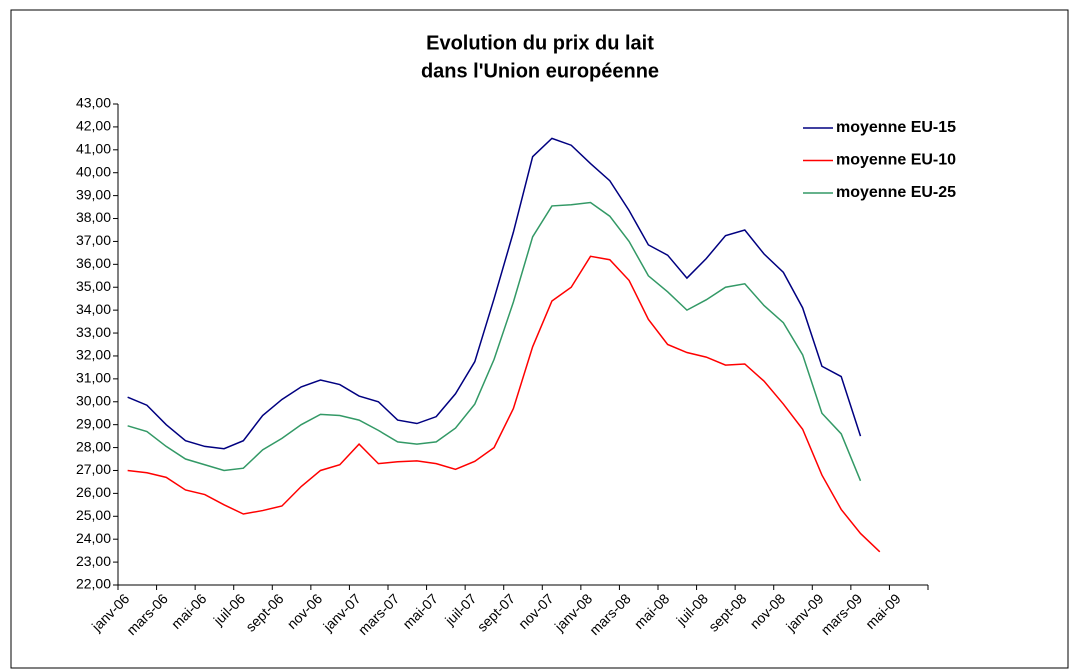 Image resolution: width=1079 pixels, height=671 pixels. I want to click on y-tick-label: 36,00, so click(93, 263).